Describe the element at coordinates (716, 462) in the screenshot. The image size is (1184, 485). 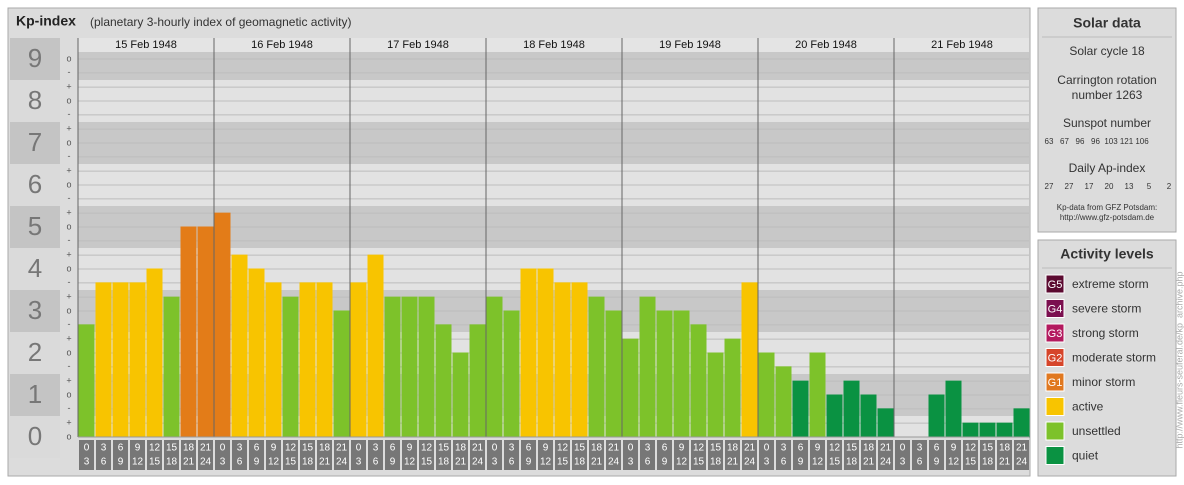
I see `hour-to: 18` at that location.